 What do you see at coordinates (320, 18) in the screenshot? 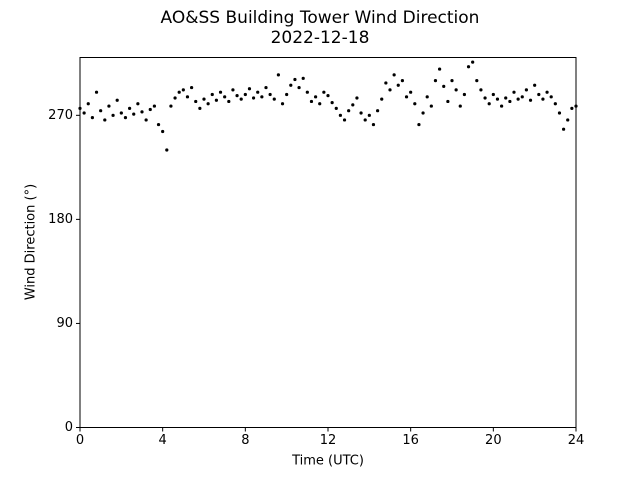
I see `chart-title: AO&SS Building Tower Wind Direction` at bounding box center [320, 18].